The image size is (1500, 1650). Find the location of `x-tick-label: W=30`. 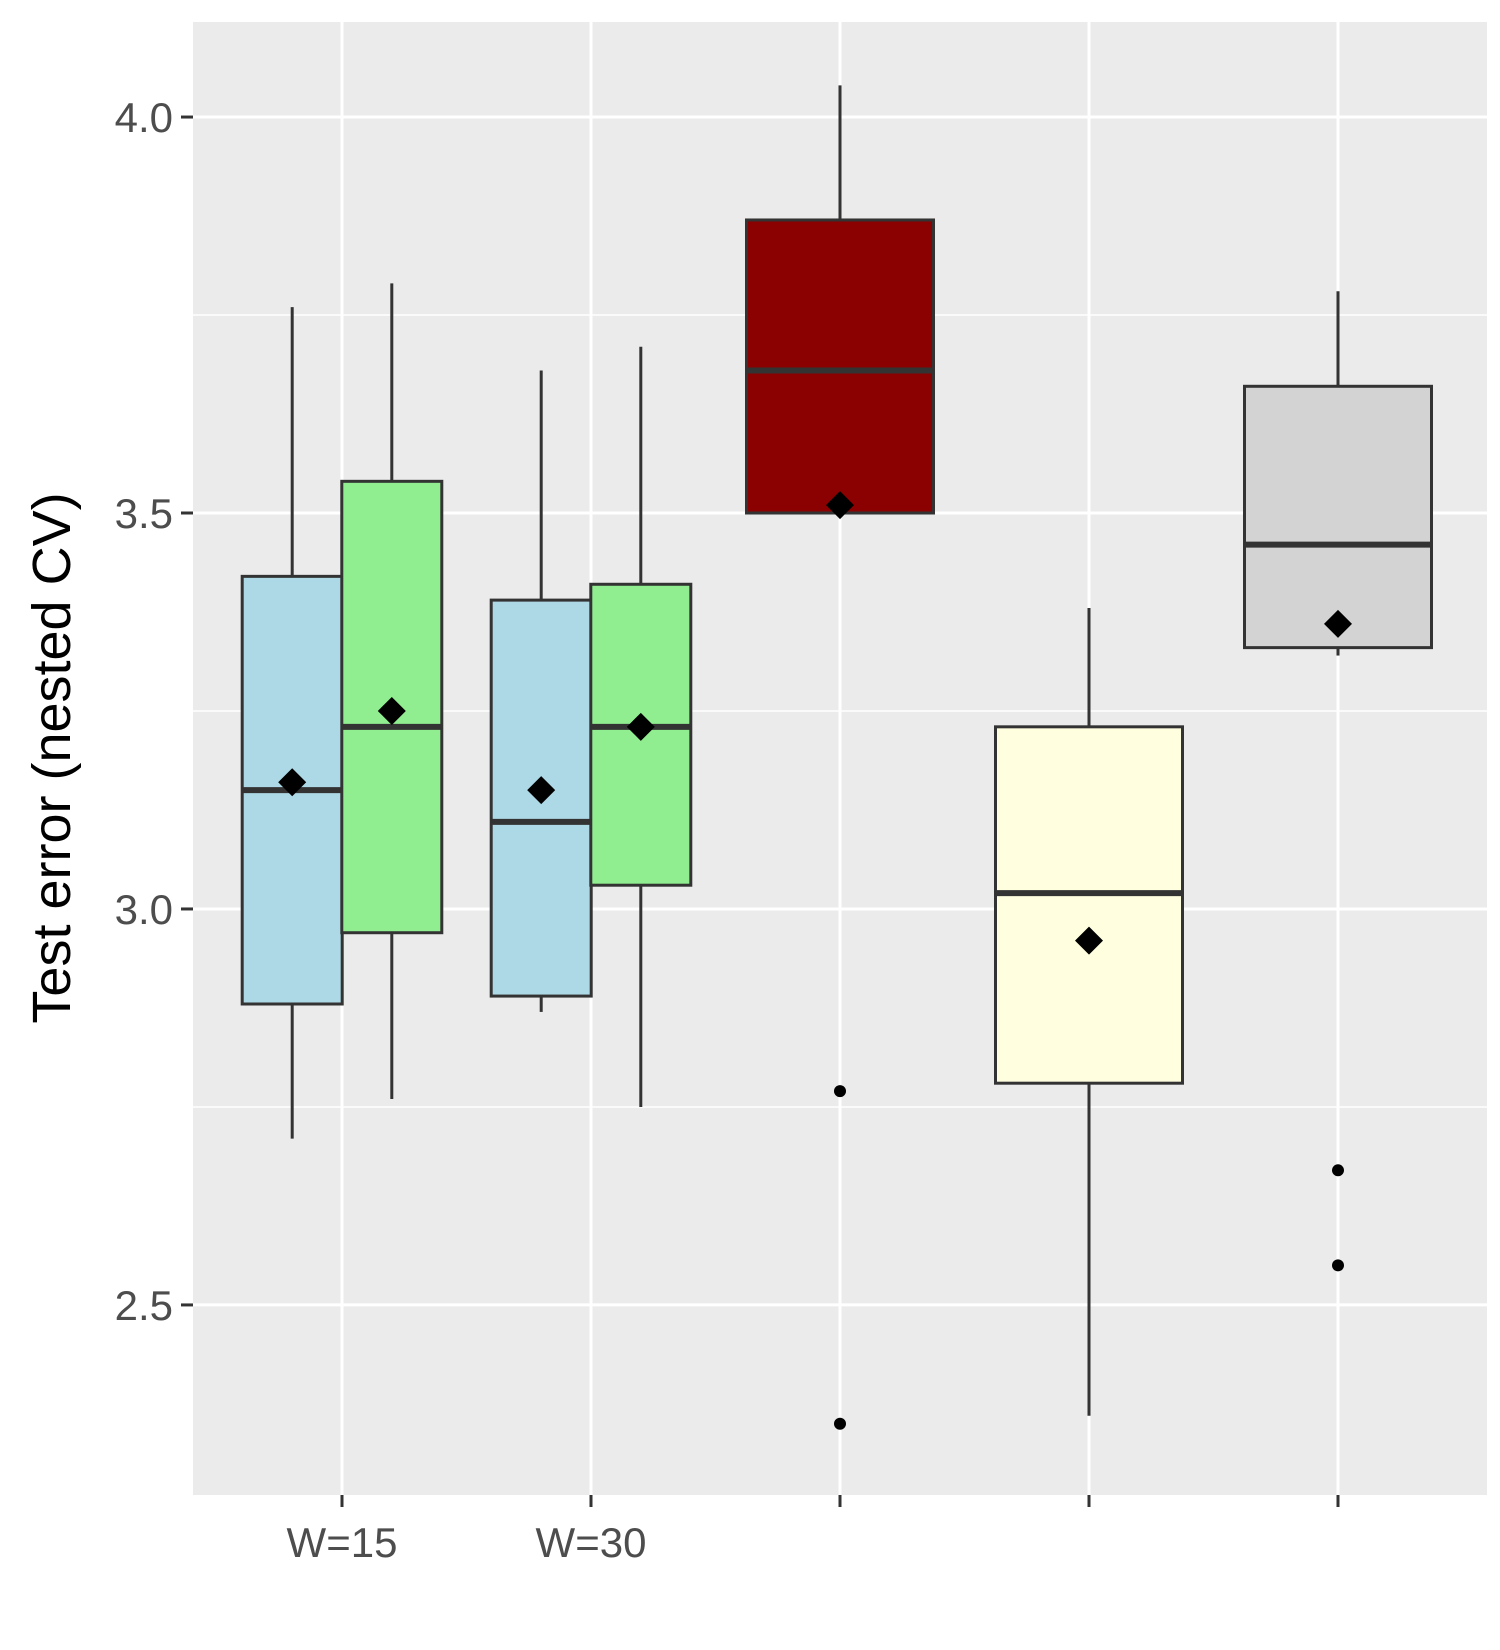

x-tick-label: W=30 is located at coordinates (591, 1542).